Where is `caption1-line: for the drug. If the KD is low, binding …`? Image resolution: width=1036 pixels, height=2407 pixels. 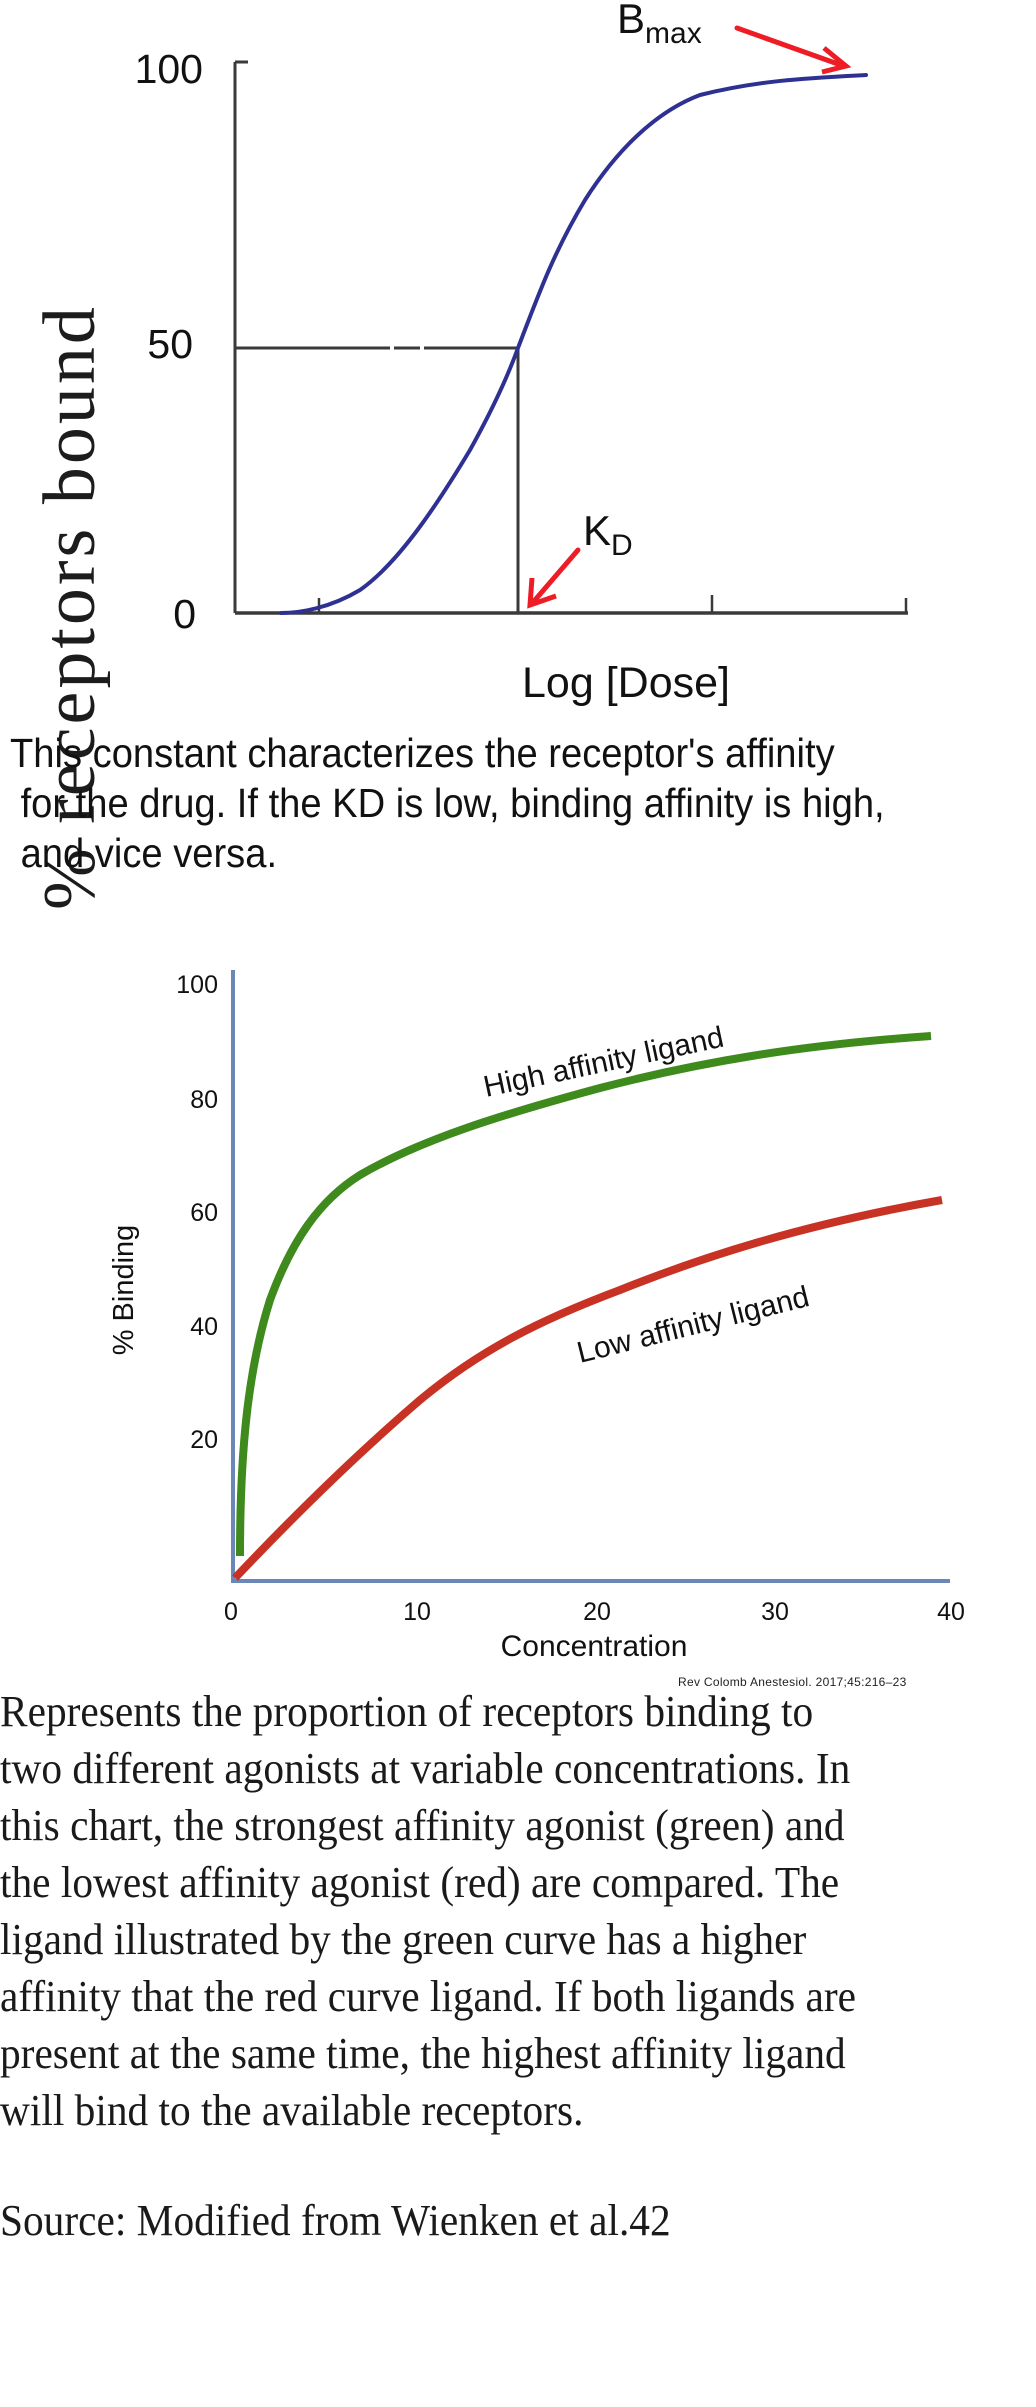 caption1-line: for the drug. If the KD is low, binding … is located at coordinates (447, 803).